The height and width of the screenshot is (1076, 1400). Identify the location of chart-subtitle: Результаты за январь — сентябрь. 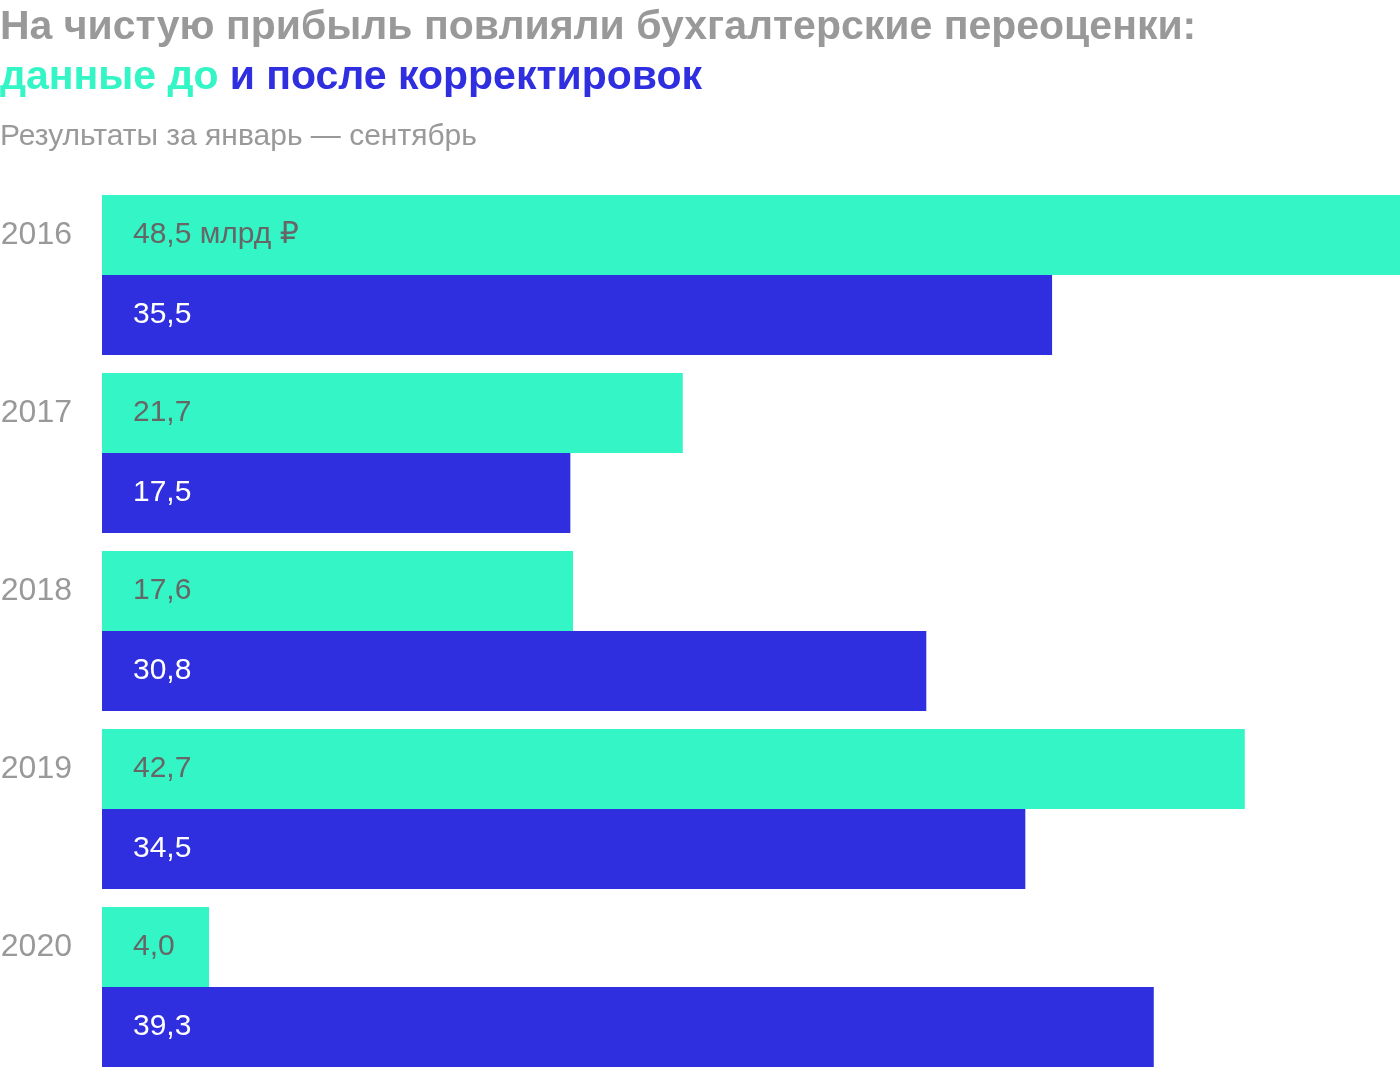
(238, 135).